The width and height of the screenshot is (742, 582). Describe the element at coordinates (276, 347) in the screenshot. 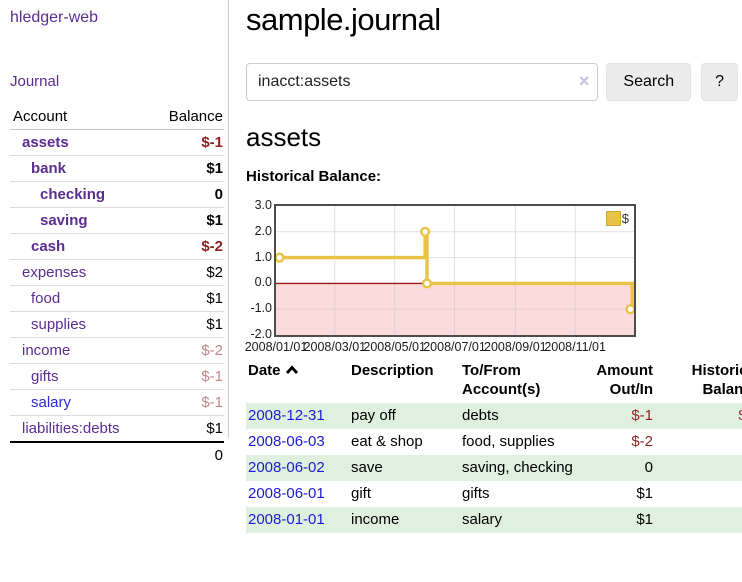

I see `x-axis-tick-label: 2008/01/01` at that location.